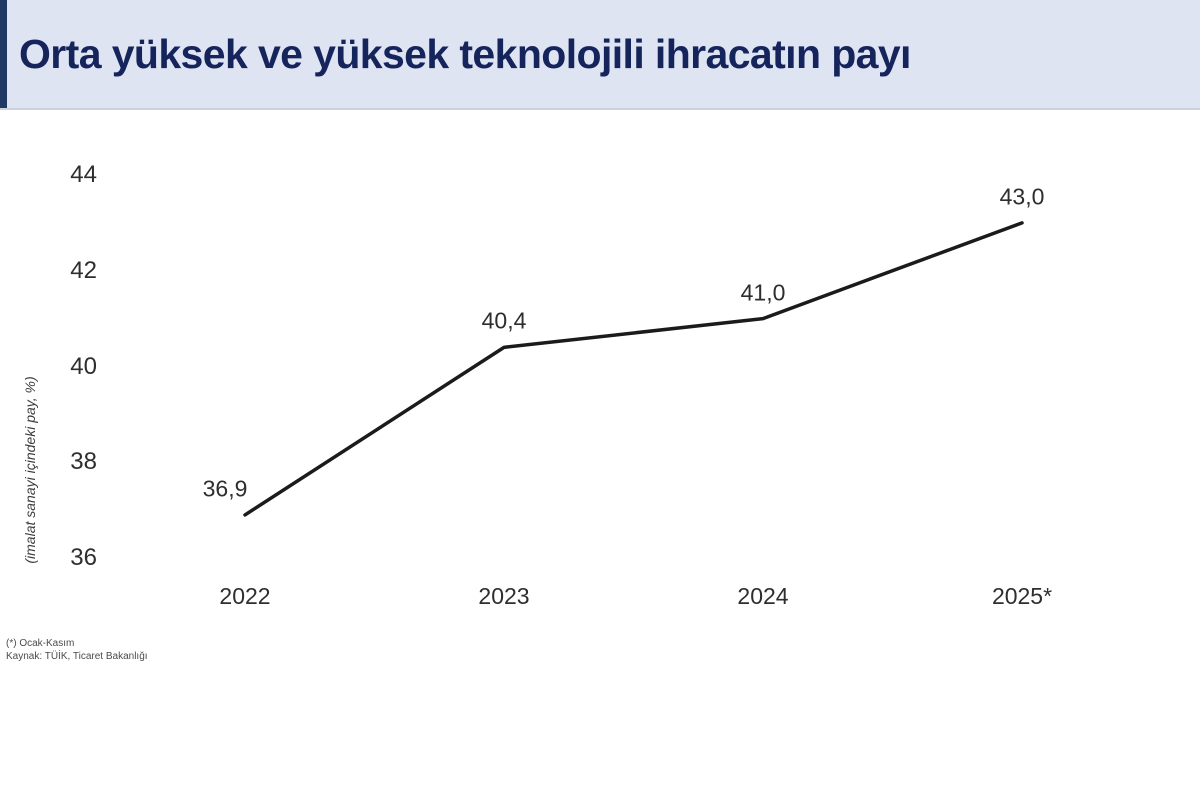  What do you see at coordinates (83, 557) in the screenshot?
I see `y-tick-label: 36` at bounding box center [83, 557].